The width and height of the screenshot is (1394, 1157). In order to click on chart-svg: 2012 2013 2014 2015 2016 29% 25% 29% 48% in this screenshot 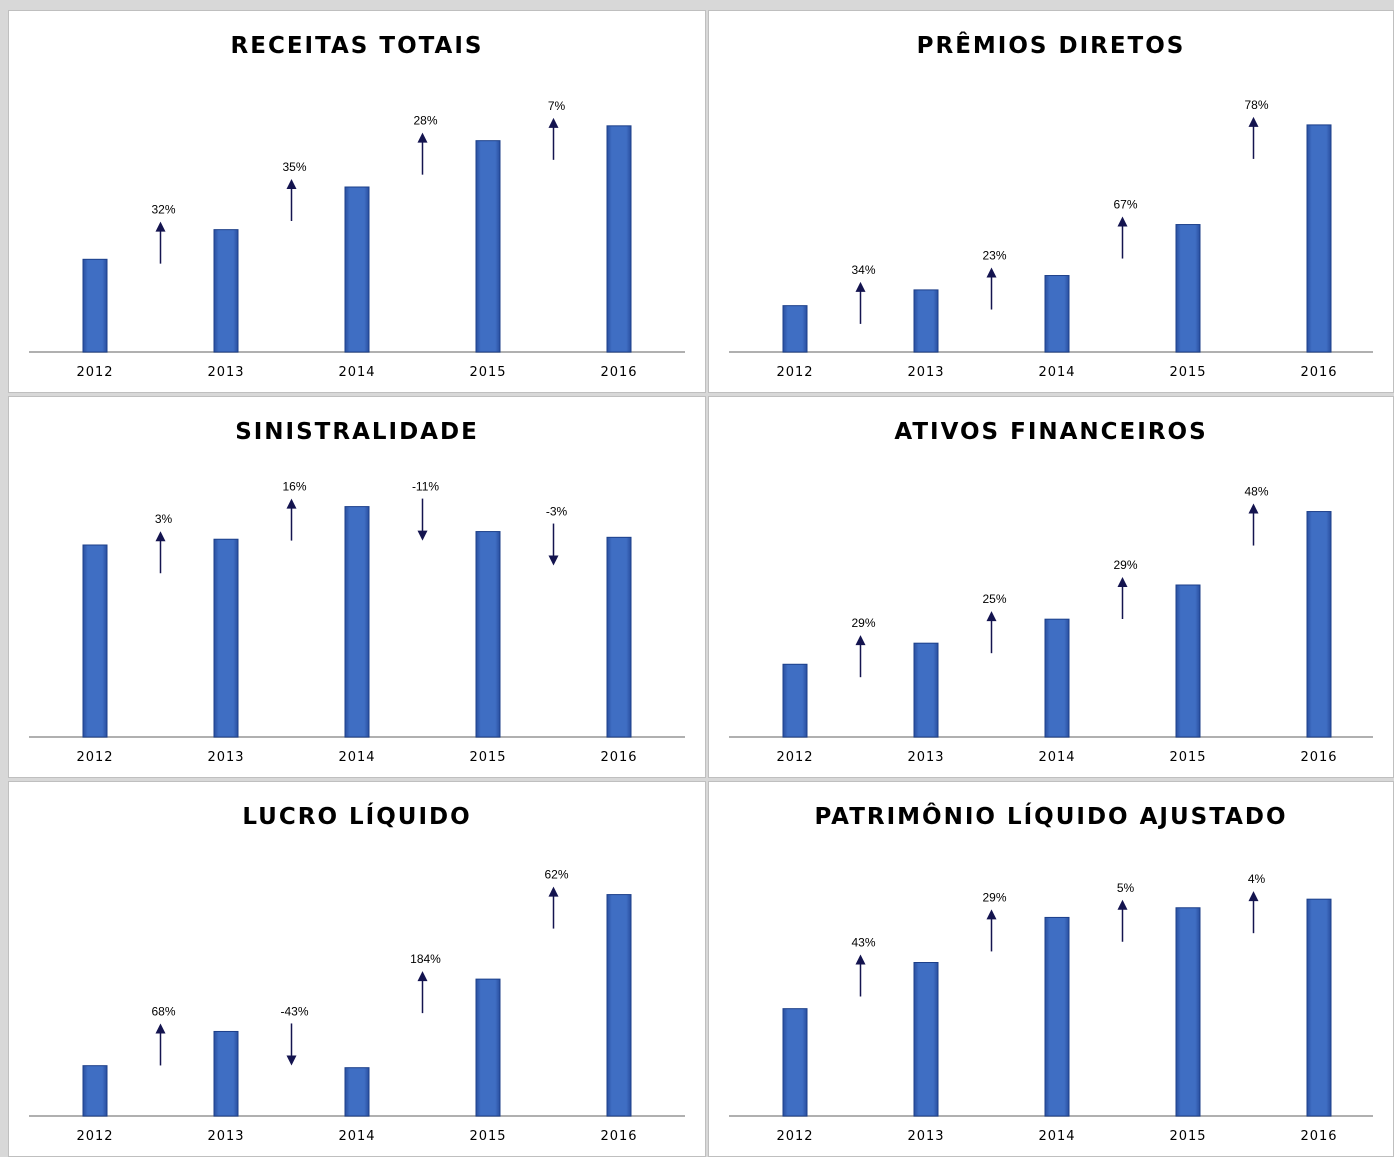, I will do `click(1051, 625)`.